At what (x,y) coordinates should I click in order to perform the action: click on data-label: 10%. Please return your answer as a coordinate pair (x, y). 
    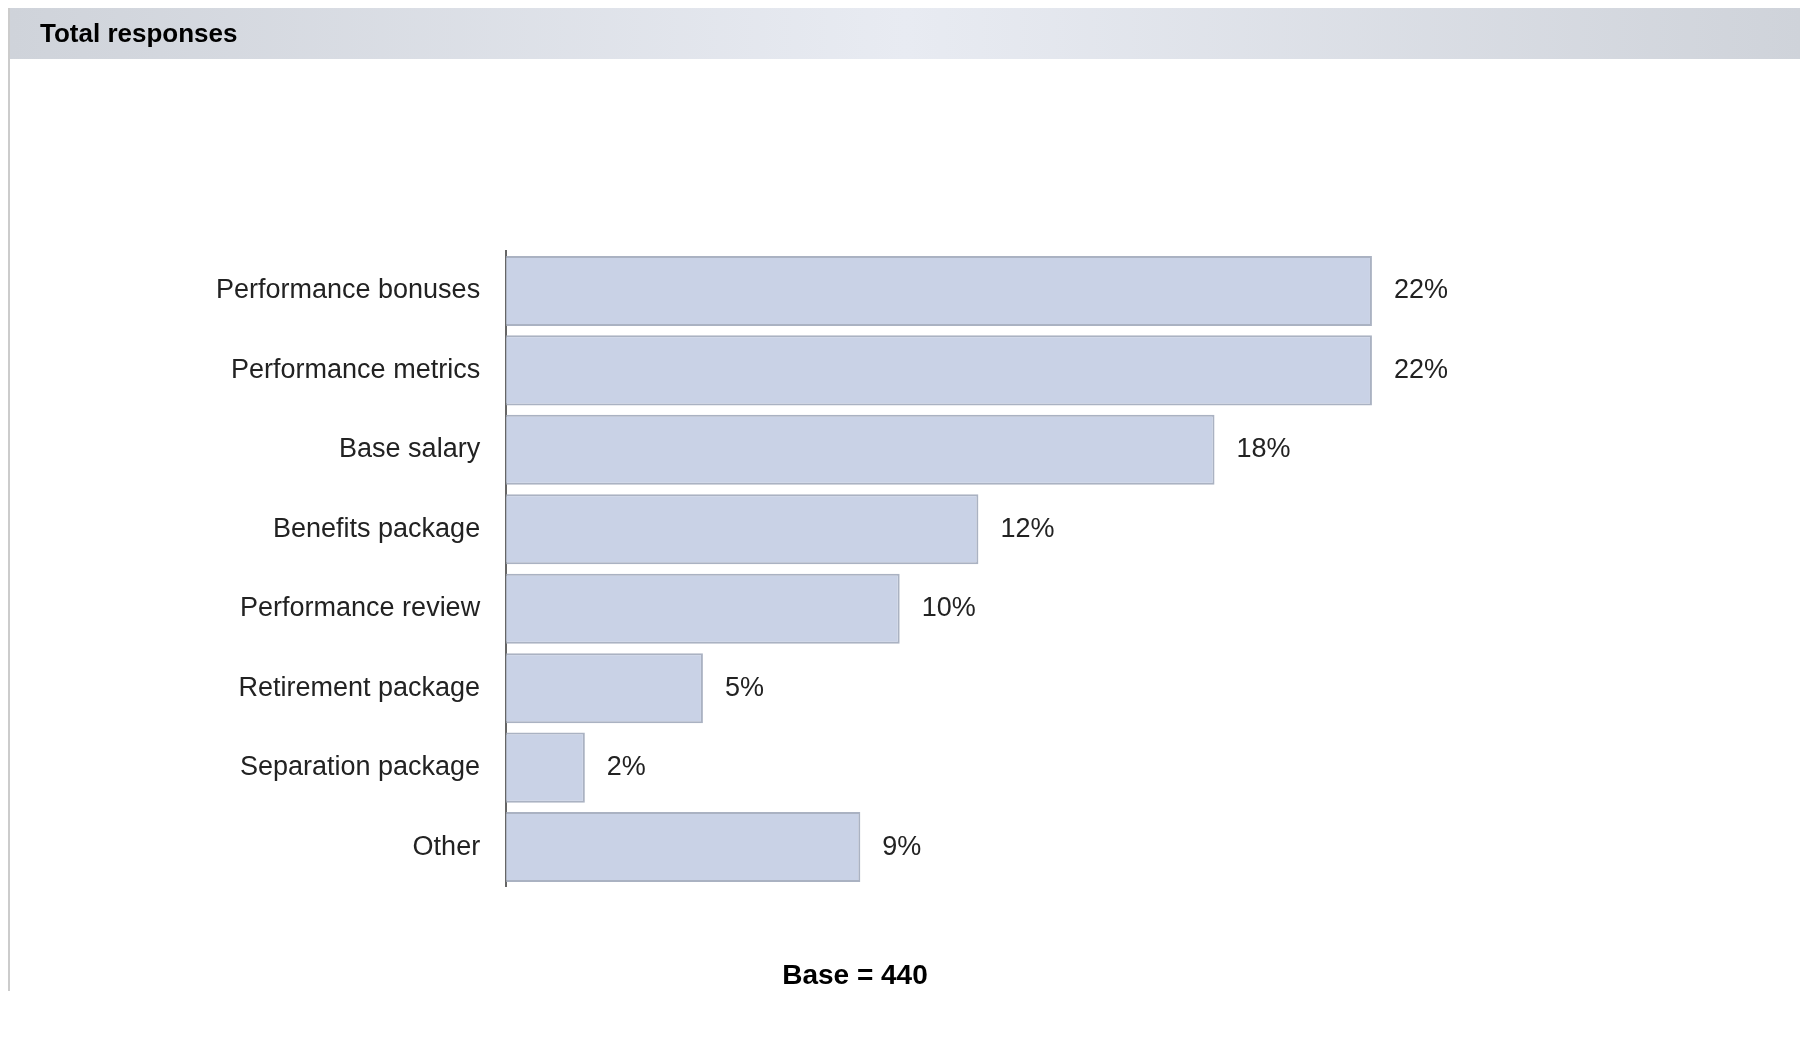
    Looking at the image, I should click on (948, 607).